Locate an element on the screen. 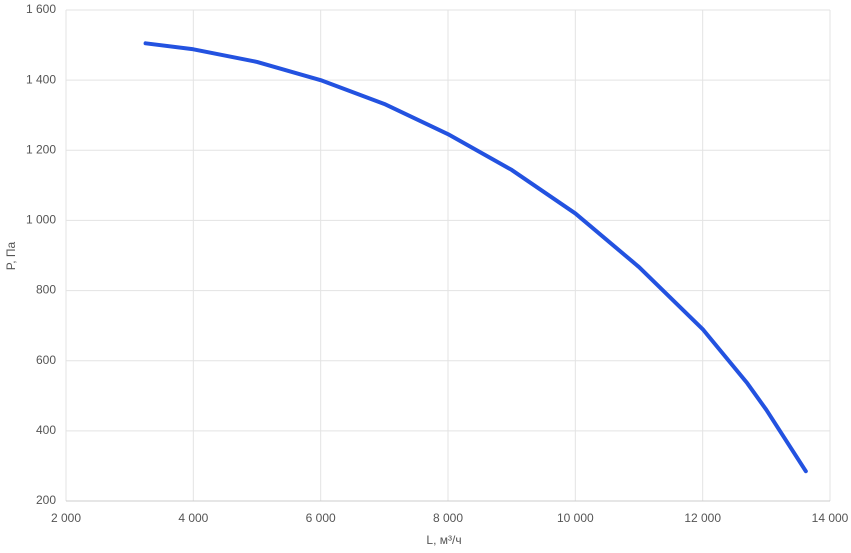 The height and width of the screenshot is (553, 851). x-tick-label: 4 000 is located at coordinates (193, 518).